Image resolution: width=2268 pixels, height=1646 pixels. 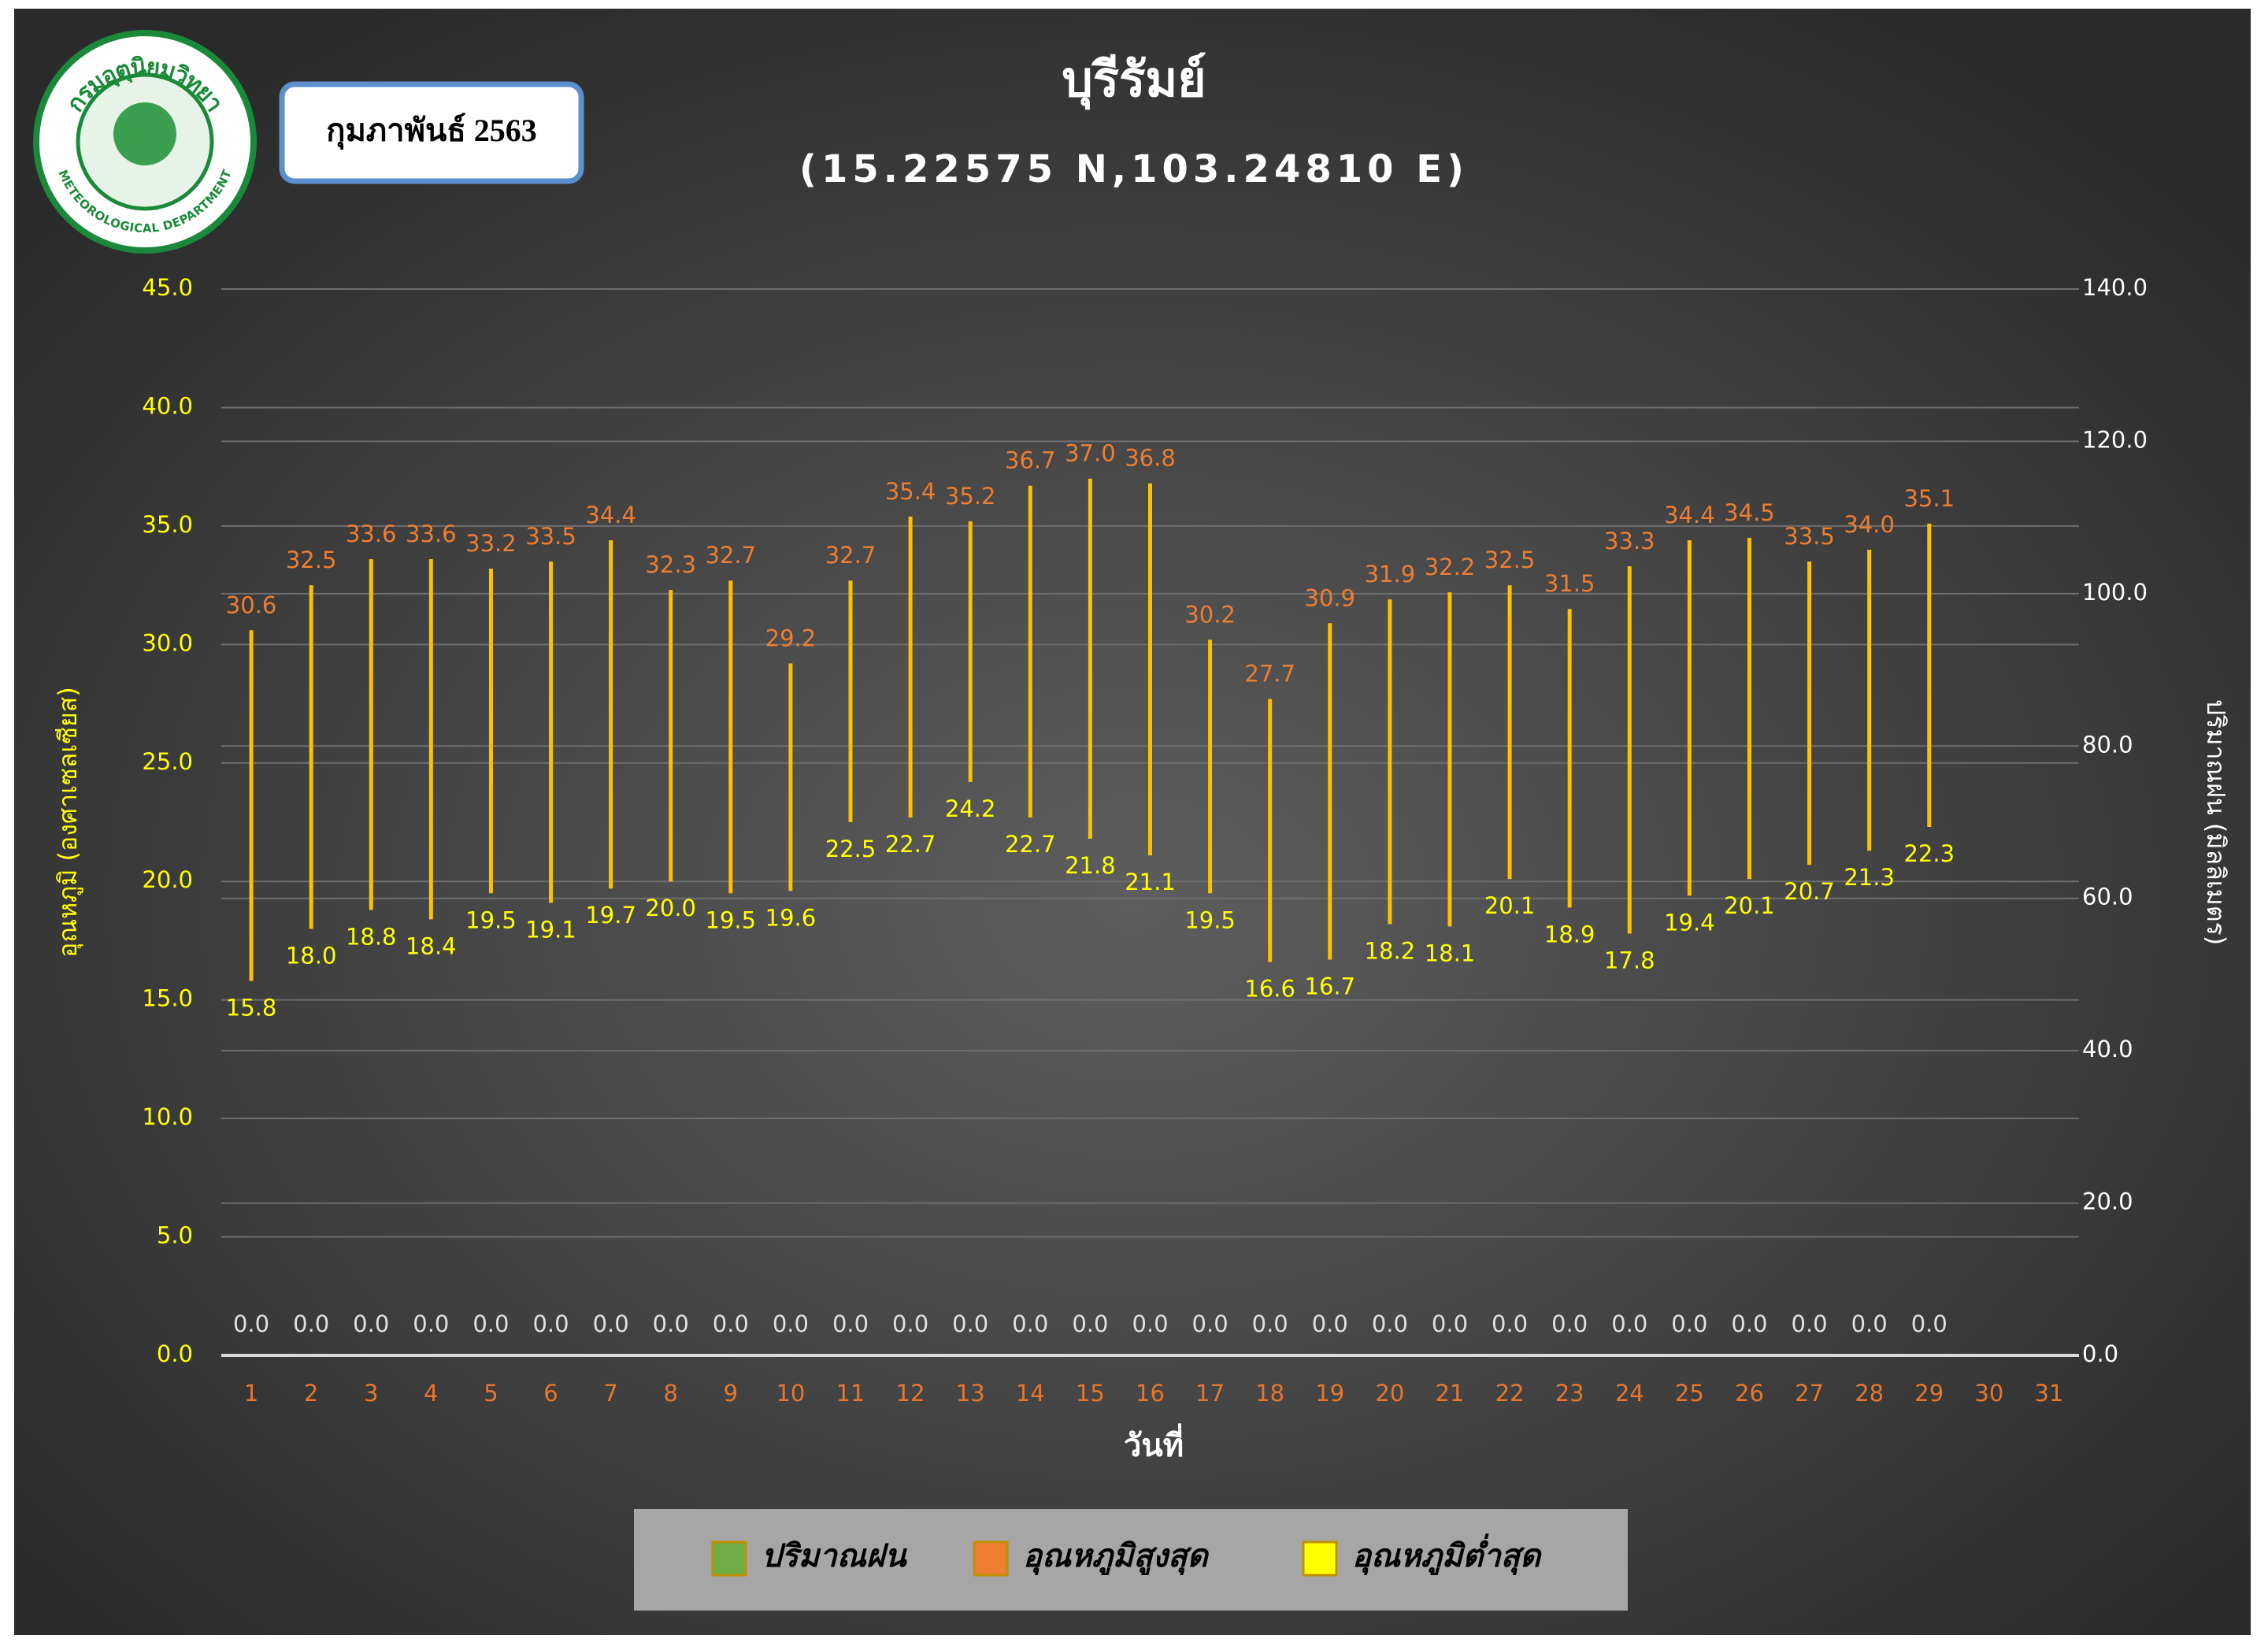 I want to click on low-label: 16.7, so click(x=1330, y=987).